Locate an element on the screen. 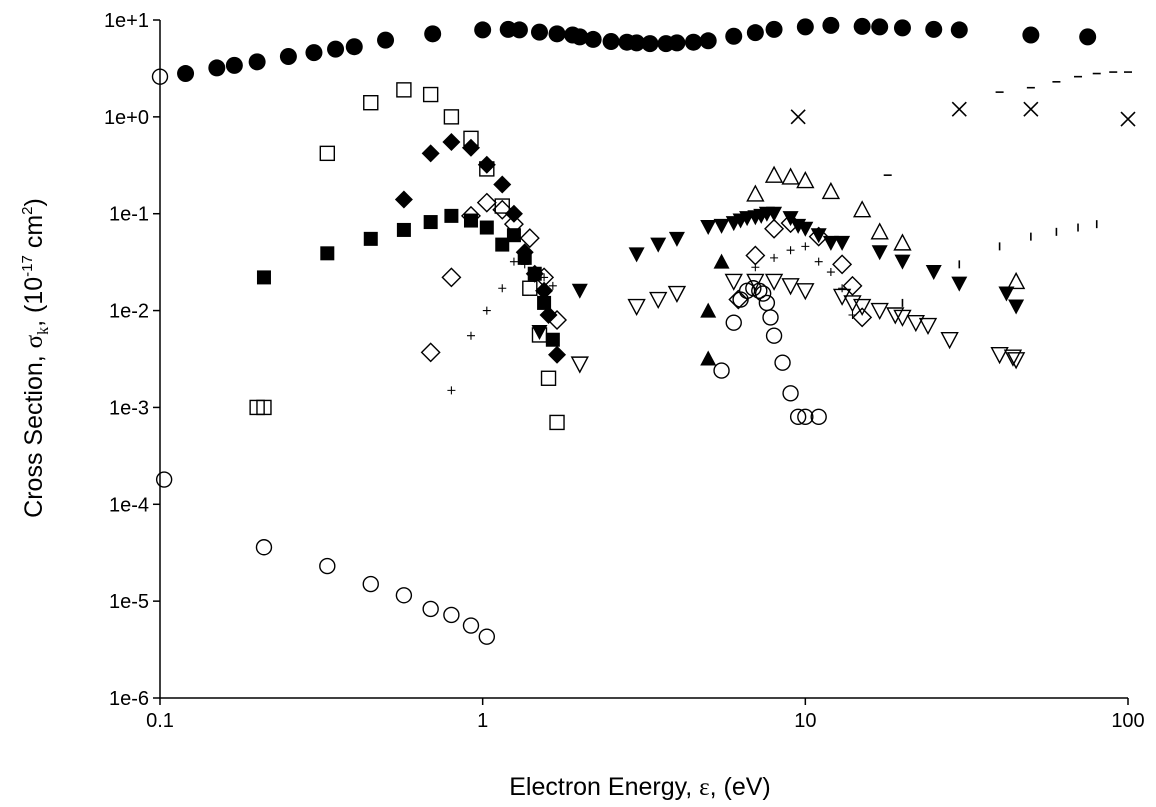  x-axis-title: Electron Energy, ε, (eV) is located at coordinates (640, 787).